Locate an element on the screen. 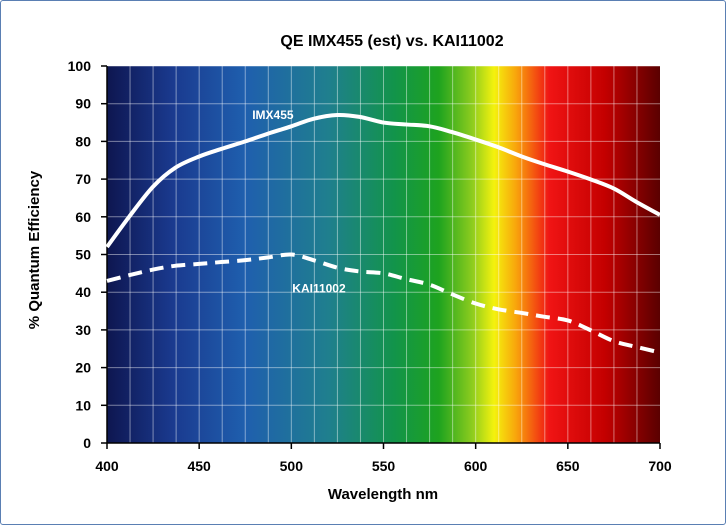  y-axis-label: % Quantum Efficiency is located at coordinates (34, 249).